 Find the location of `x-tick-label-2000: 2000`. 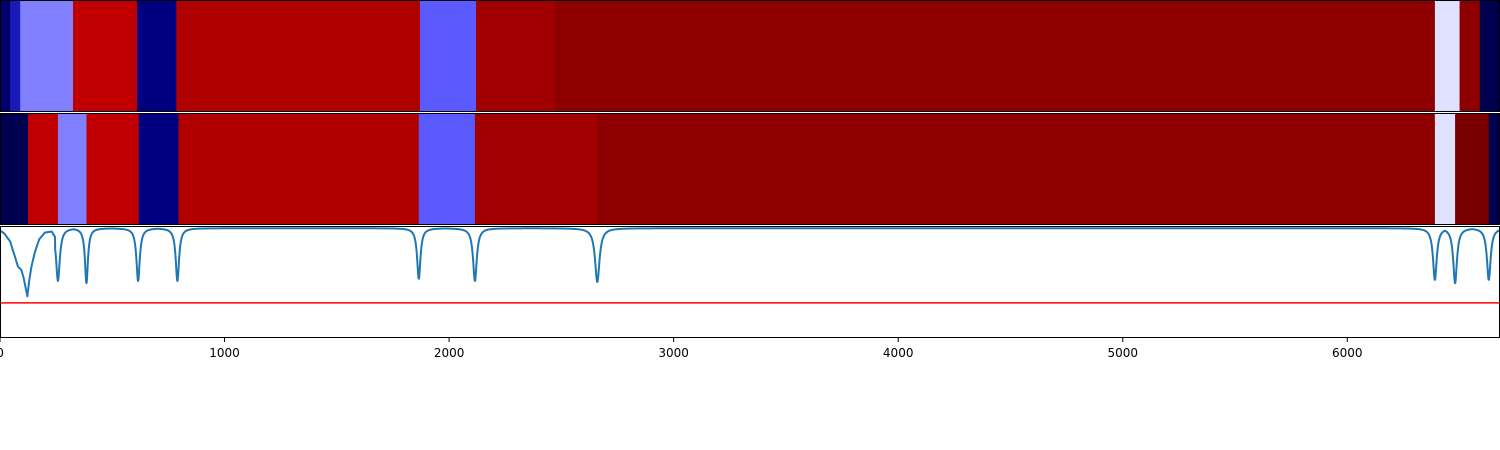

x-tick-label-2000: 2000 is located at coordinates (449, 353).